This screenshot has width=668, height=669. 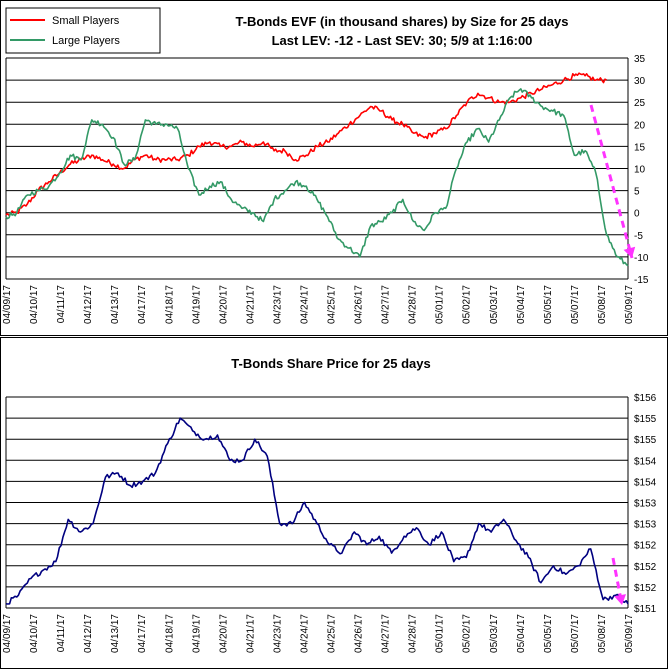 What do you see at coordinates (640, 81) in the screenshot?
I see `chart1-ytick-label: 30` at bounding box center [640, 81].